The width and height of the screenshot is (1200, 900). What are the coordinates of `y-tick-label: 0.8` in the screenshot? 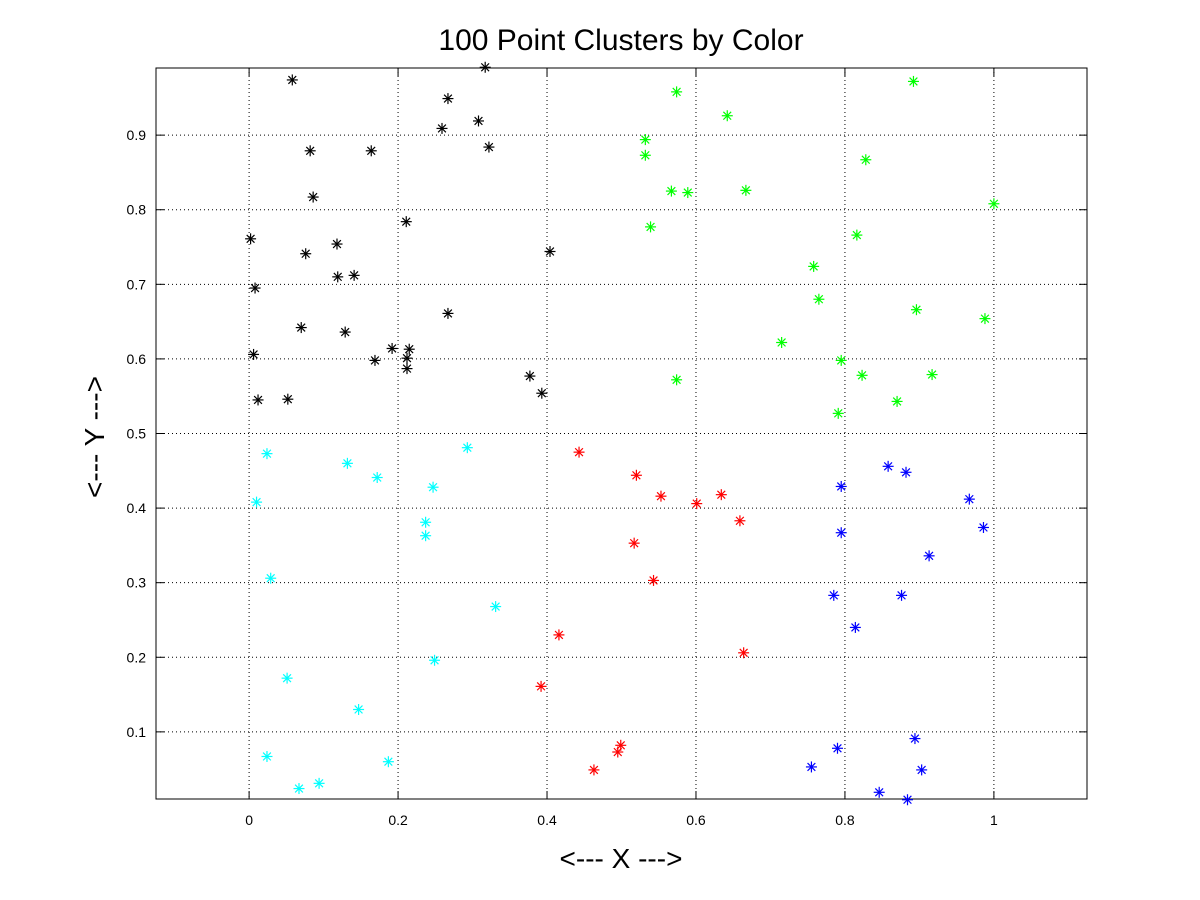 It's located at (137, 210).